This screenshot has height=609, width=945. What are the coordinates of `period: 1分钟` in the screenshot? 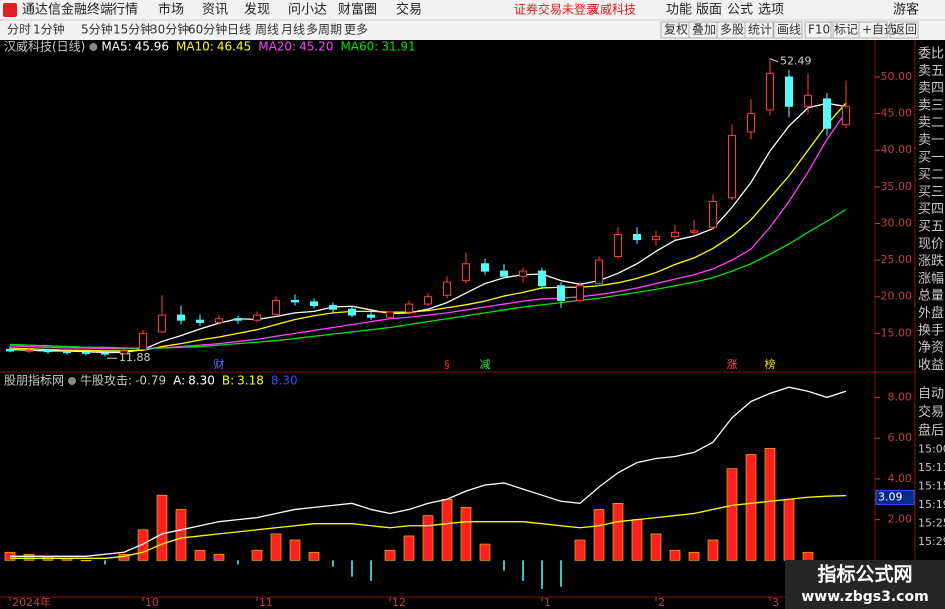 It's located at (49, 29).